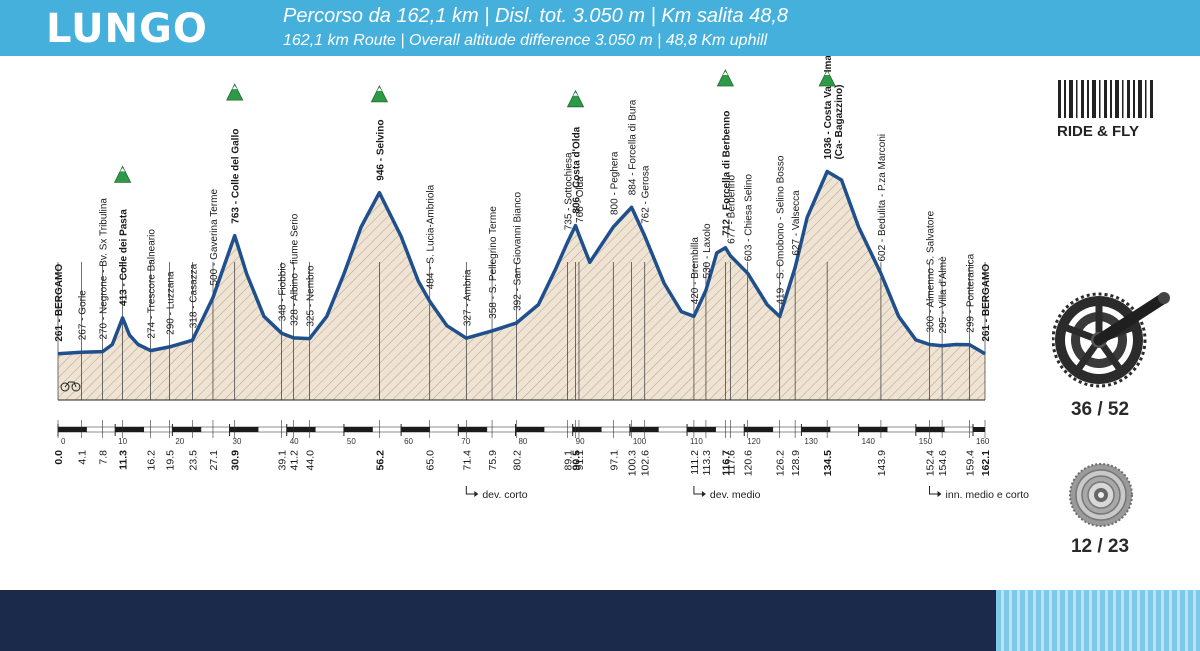 This screenshot has width=1200, height=651. Describe the element at coordinates (839, 122) in the screenshot. I see `waypoint-name-label: (Ca- Bagazzino)` at that location.